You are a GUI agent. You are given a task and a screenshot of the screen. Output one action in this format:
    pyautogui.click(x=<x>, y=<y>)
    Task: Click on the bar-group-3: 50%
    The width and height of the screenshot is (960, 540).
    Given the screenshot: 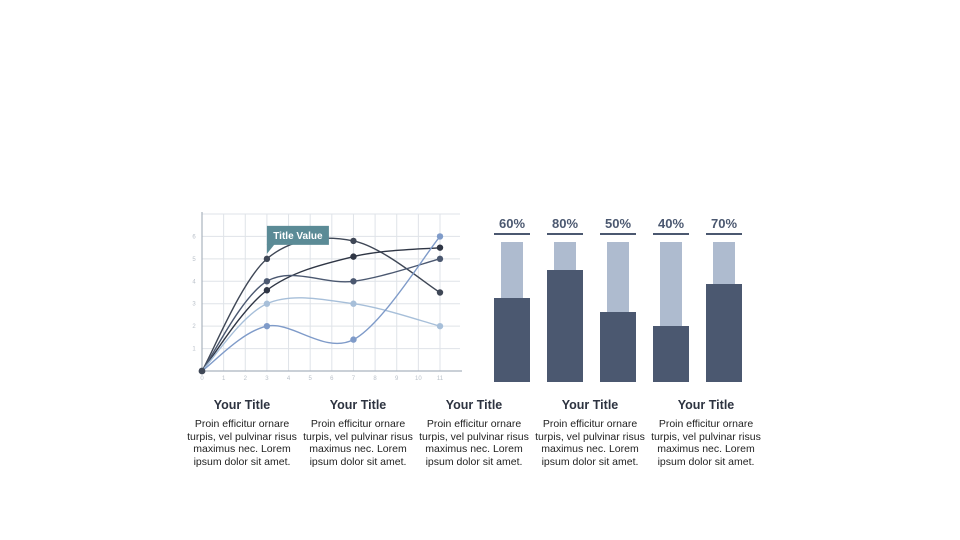 What is the action you would take?
    pyautogui.click(x=618, y=299)
    